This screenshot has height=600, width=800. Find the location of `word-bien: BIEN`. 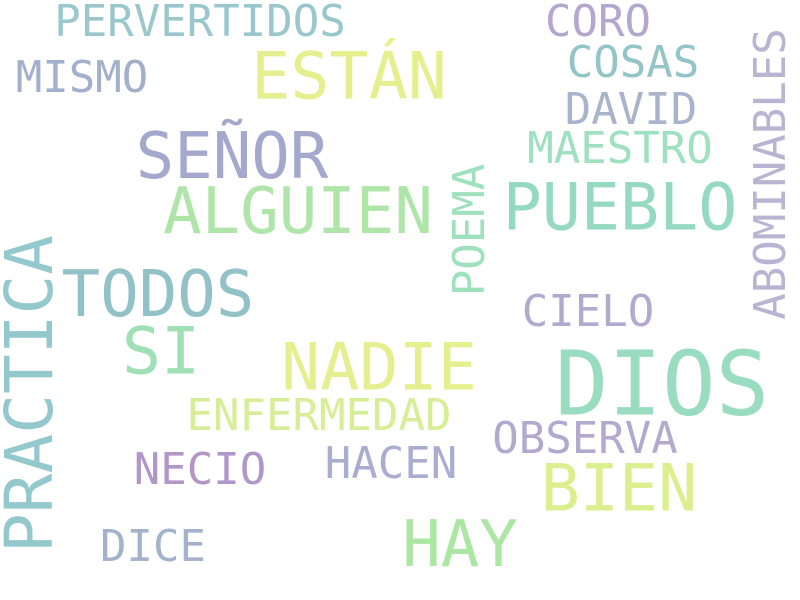

word-bien: BIEN is located at coordinates (619, 489).